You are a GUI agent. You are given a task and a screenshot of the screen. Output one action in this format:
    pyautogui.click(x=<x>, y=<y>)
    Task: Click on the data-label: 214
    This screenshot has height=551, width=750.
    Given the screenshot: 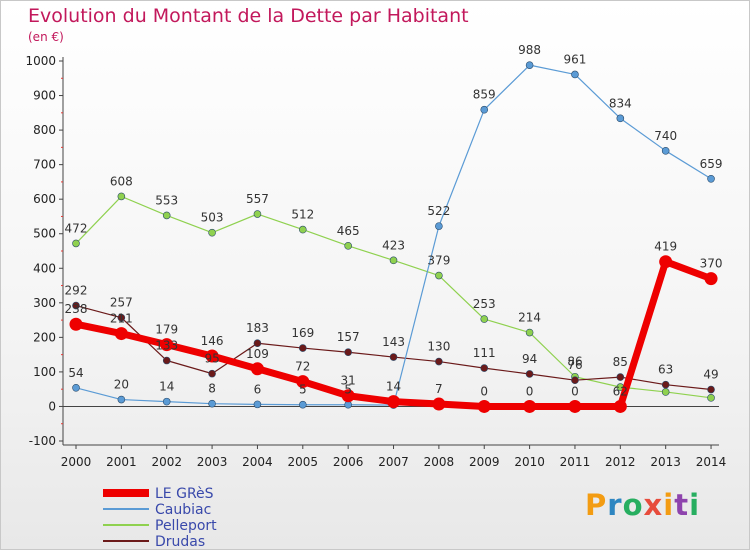 What is the action you would take?
    pyautogui.click(x=529, y=318)
    